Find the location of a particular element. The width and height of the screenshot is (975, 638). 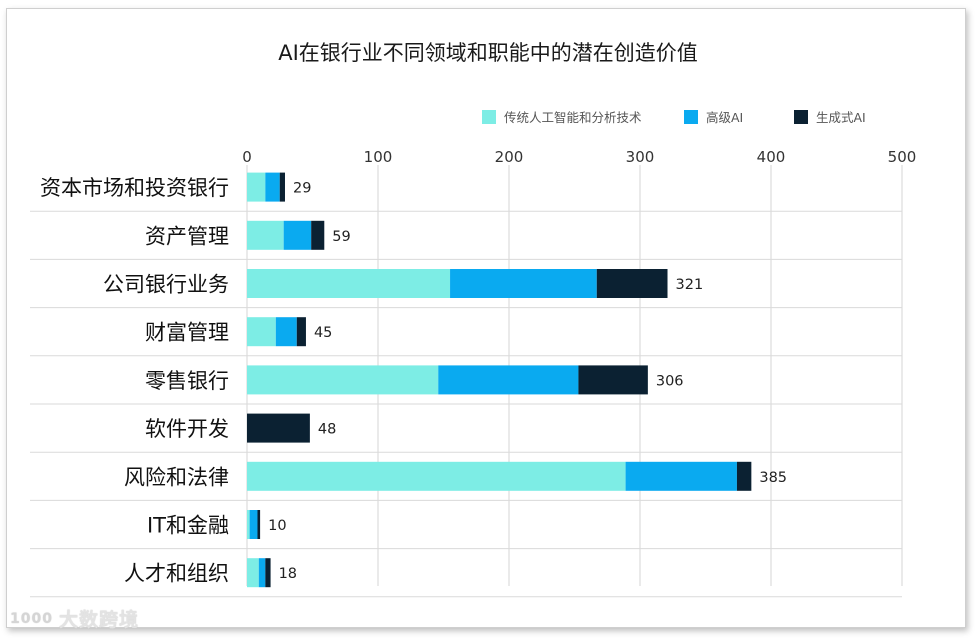

bar-row: 资本市场和投资银行 29 is located at coordinates (175, 187).